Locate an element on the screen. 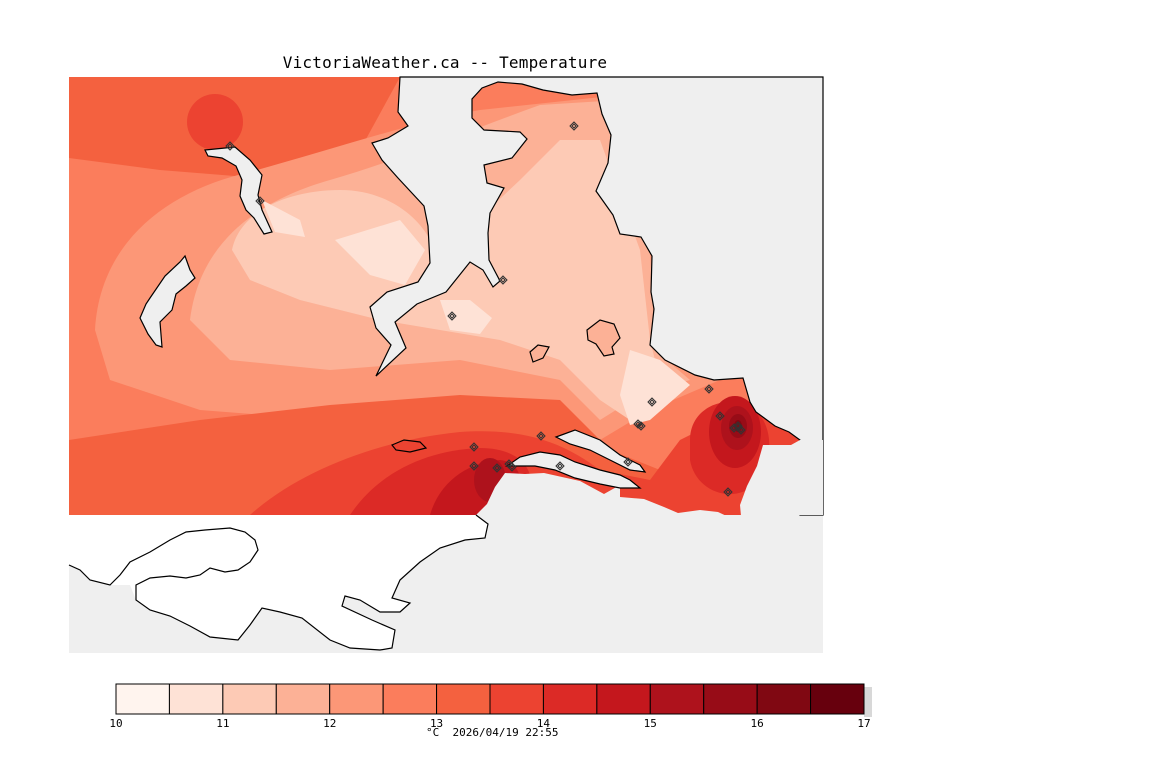 Image resolution: width=1152 pixels, height=768 pixels. field-cool-core-d is located at coordinates (655, 387).